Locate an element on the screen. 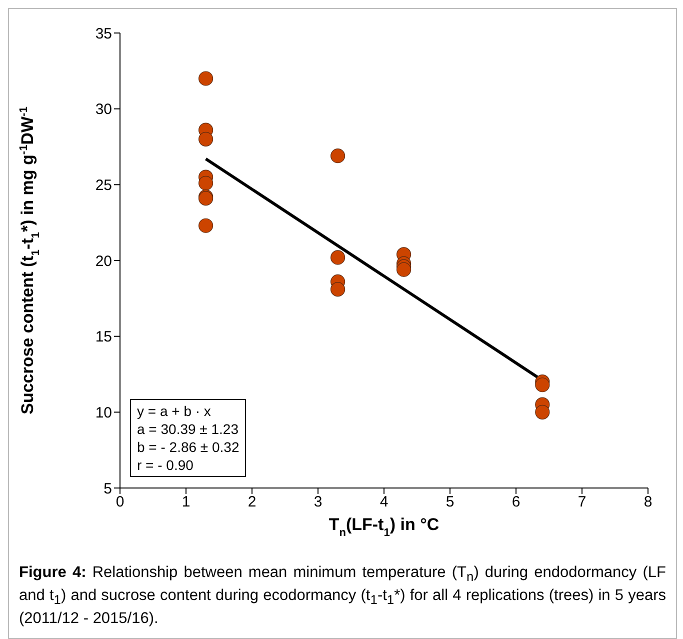 The width and height of the screenshot is (683, 639). x-tick-label: 0 is located at coordinates (120, 502).